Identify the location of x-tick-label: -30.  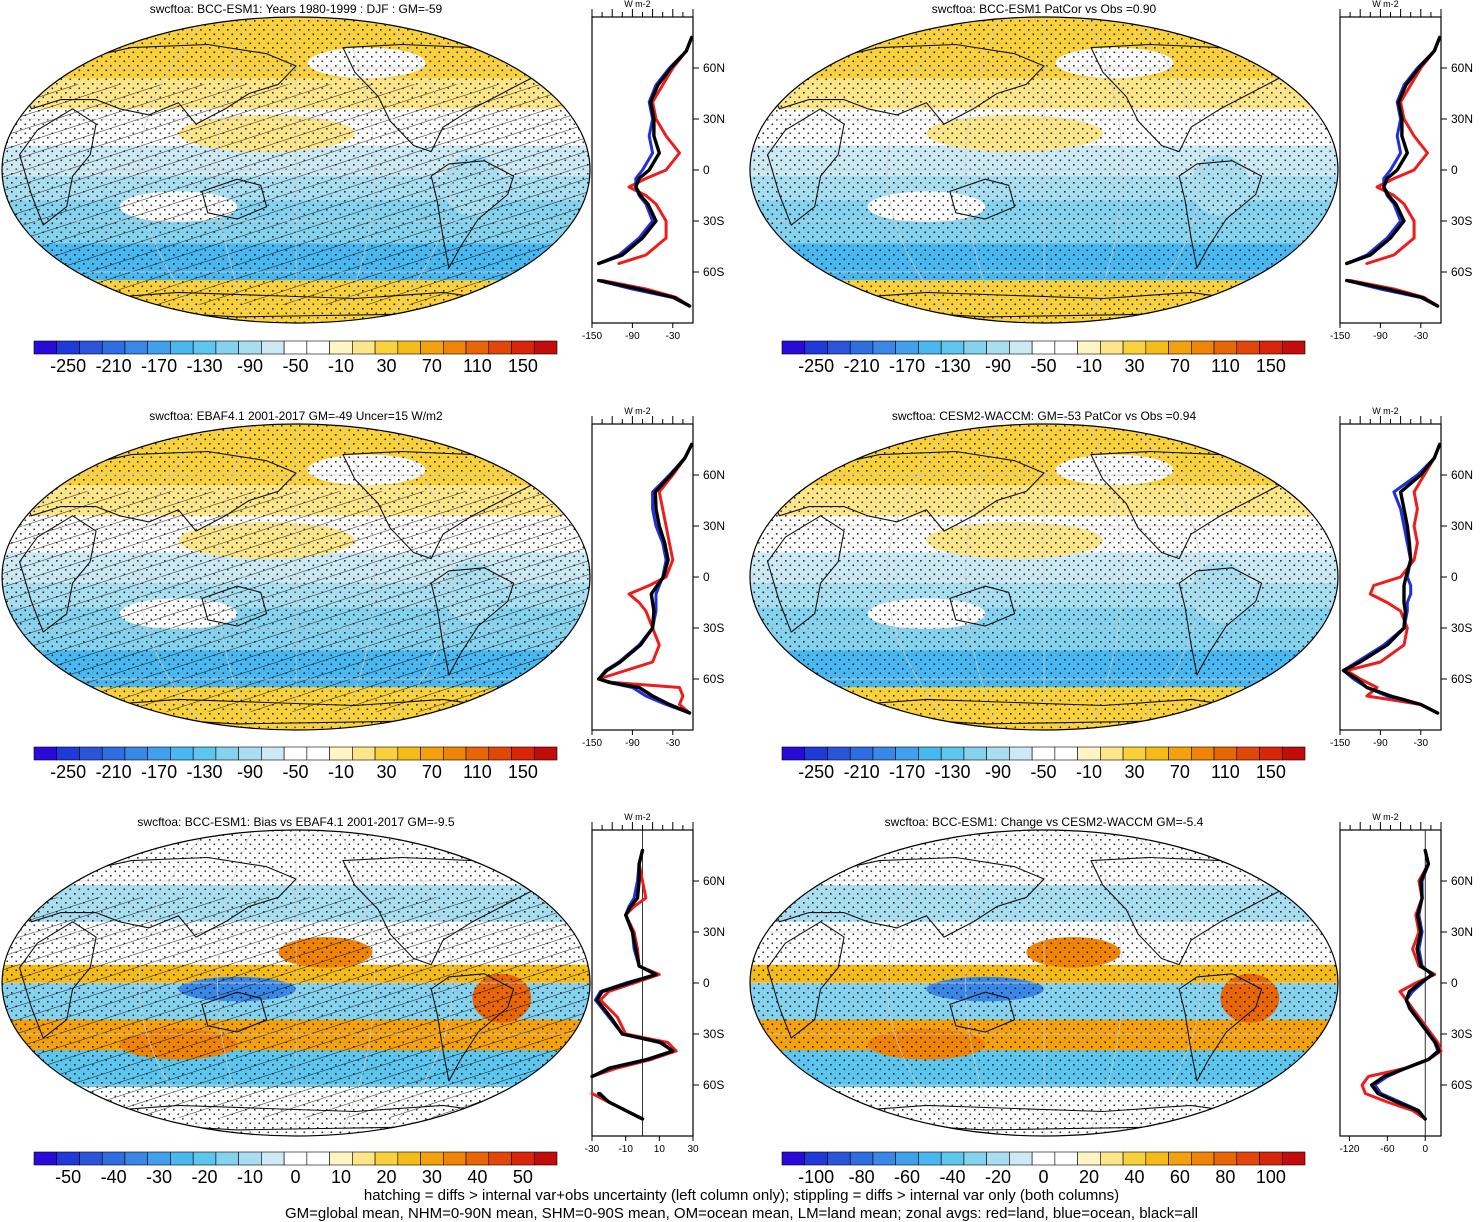
(1421, 336).